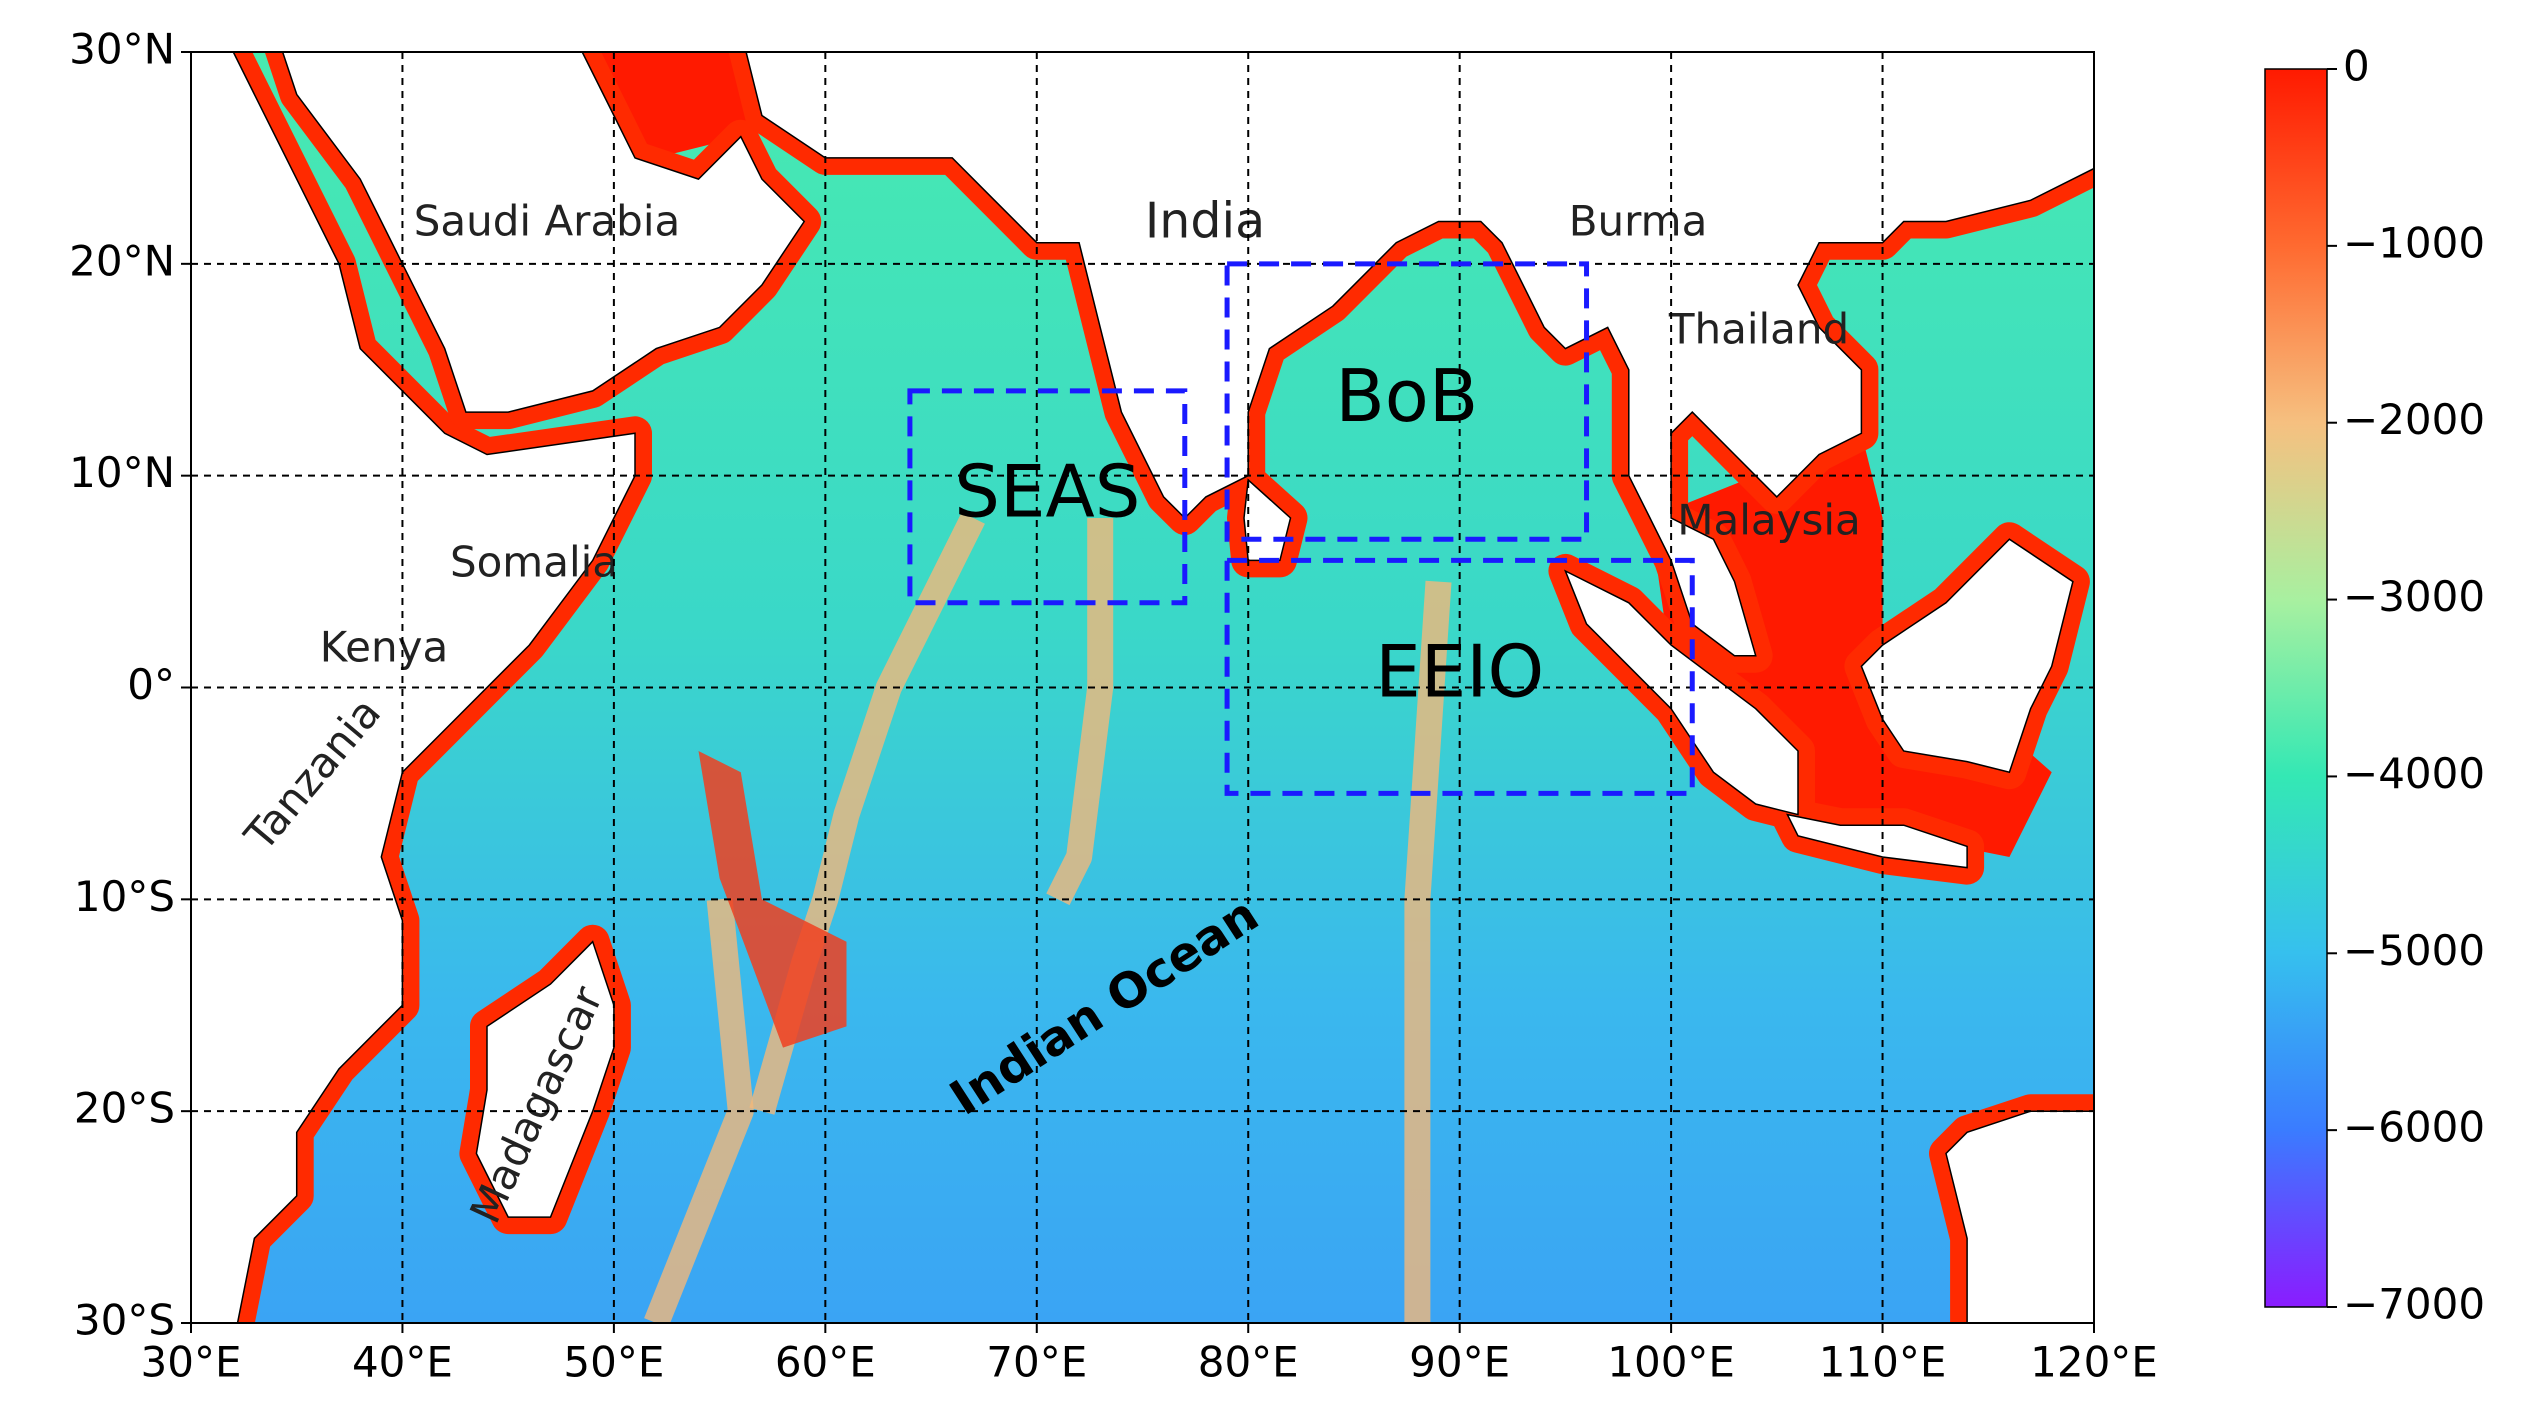  What do you see at coordinates (1406, 396) in the screenshot?
I see `region-label: BoB` at bounding box center [1406, 396].